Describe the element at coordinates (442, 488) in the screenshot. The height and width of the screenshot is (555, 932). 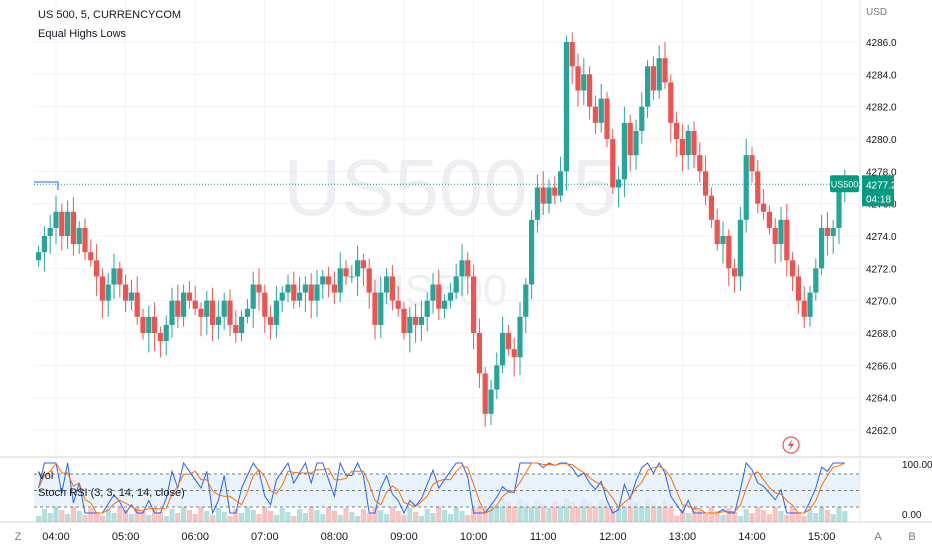
I see `stoch-d-line` at that location.